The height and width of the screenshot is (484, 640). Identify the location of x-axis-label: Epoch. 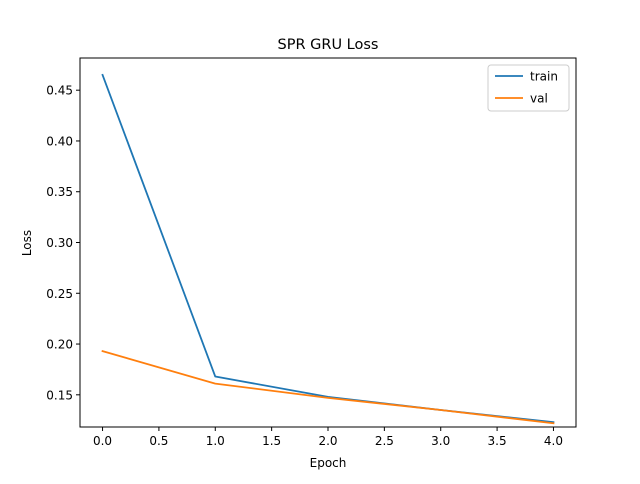
(328, 463).